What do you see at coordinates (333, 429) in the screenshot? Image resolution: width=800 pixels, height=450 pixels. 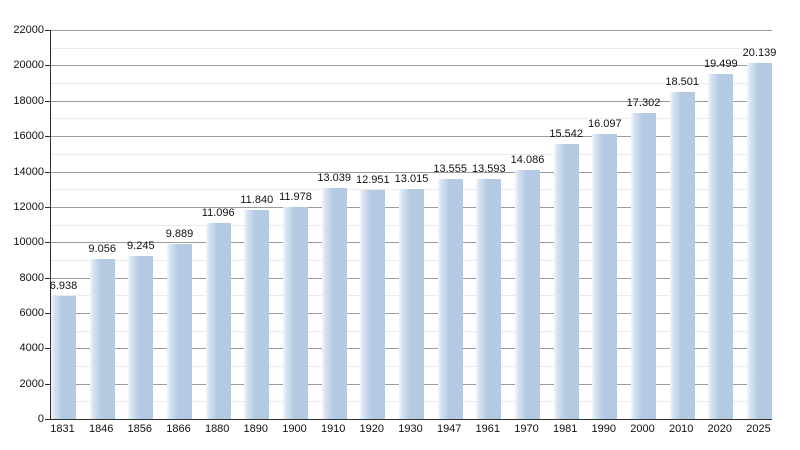 I see `x-axis-label: 1910` at bounding box center [333, 429].